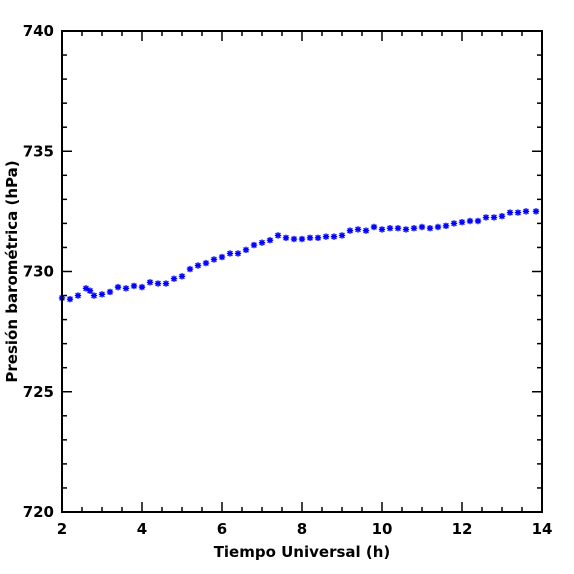 The width and height of the screenshot is (574, 574). I want to click on x-tick-label: 4, so click(142, 529).